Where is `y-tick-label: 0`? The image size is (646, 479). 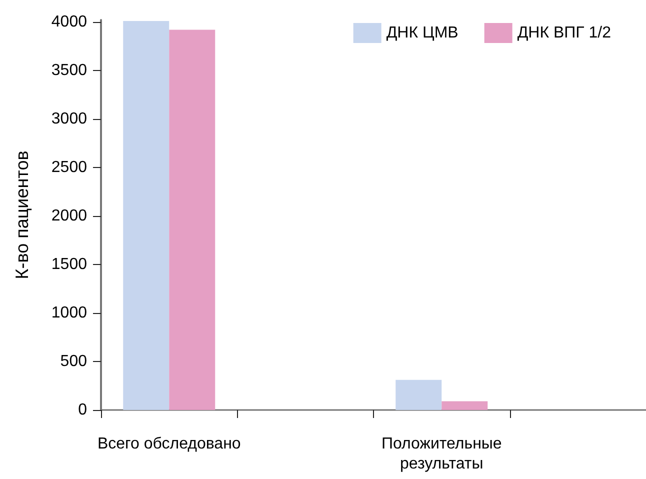 y-tick-label: 0 is located at coordinates (83, 410).